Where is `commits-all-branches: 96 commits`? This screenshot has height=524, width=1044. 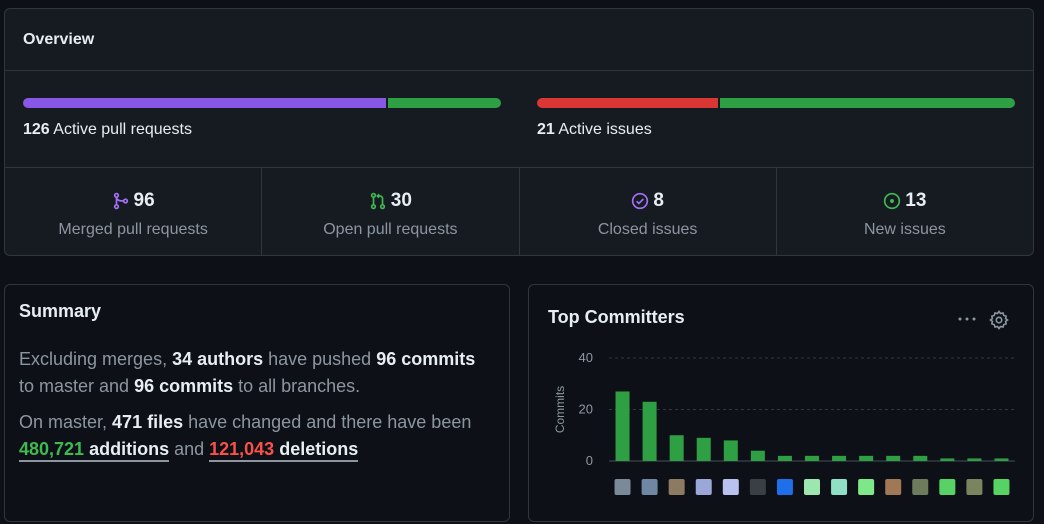 commits-all-branches: 96 commits is located at coordinates (184, 386).